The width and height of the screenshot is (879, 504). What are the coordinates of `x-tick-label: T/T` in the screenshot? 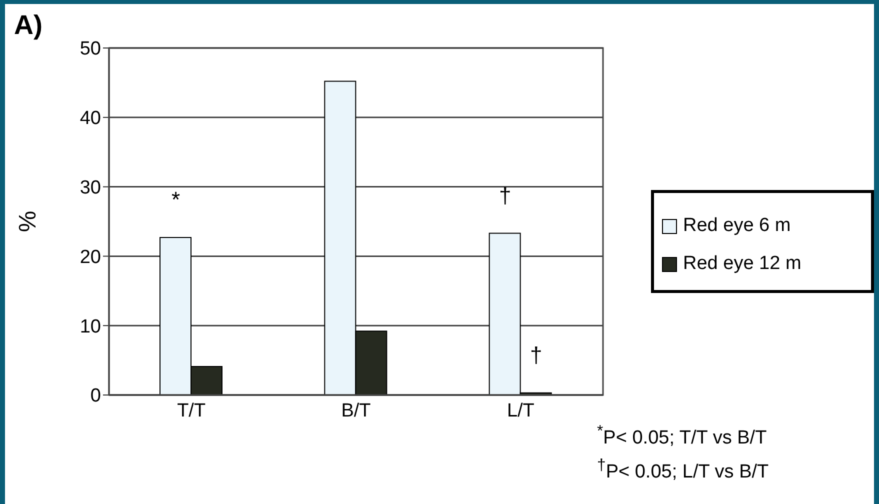 It's located at (191, 411).